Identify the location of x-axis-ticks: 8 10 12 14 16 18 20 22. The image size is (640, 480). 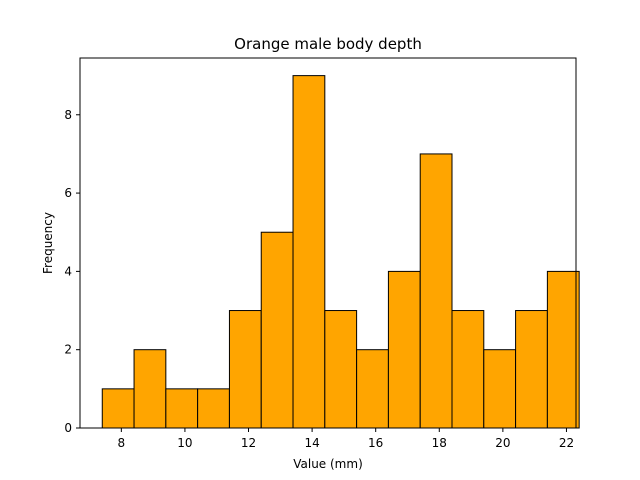
(346, 439).